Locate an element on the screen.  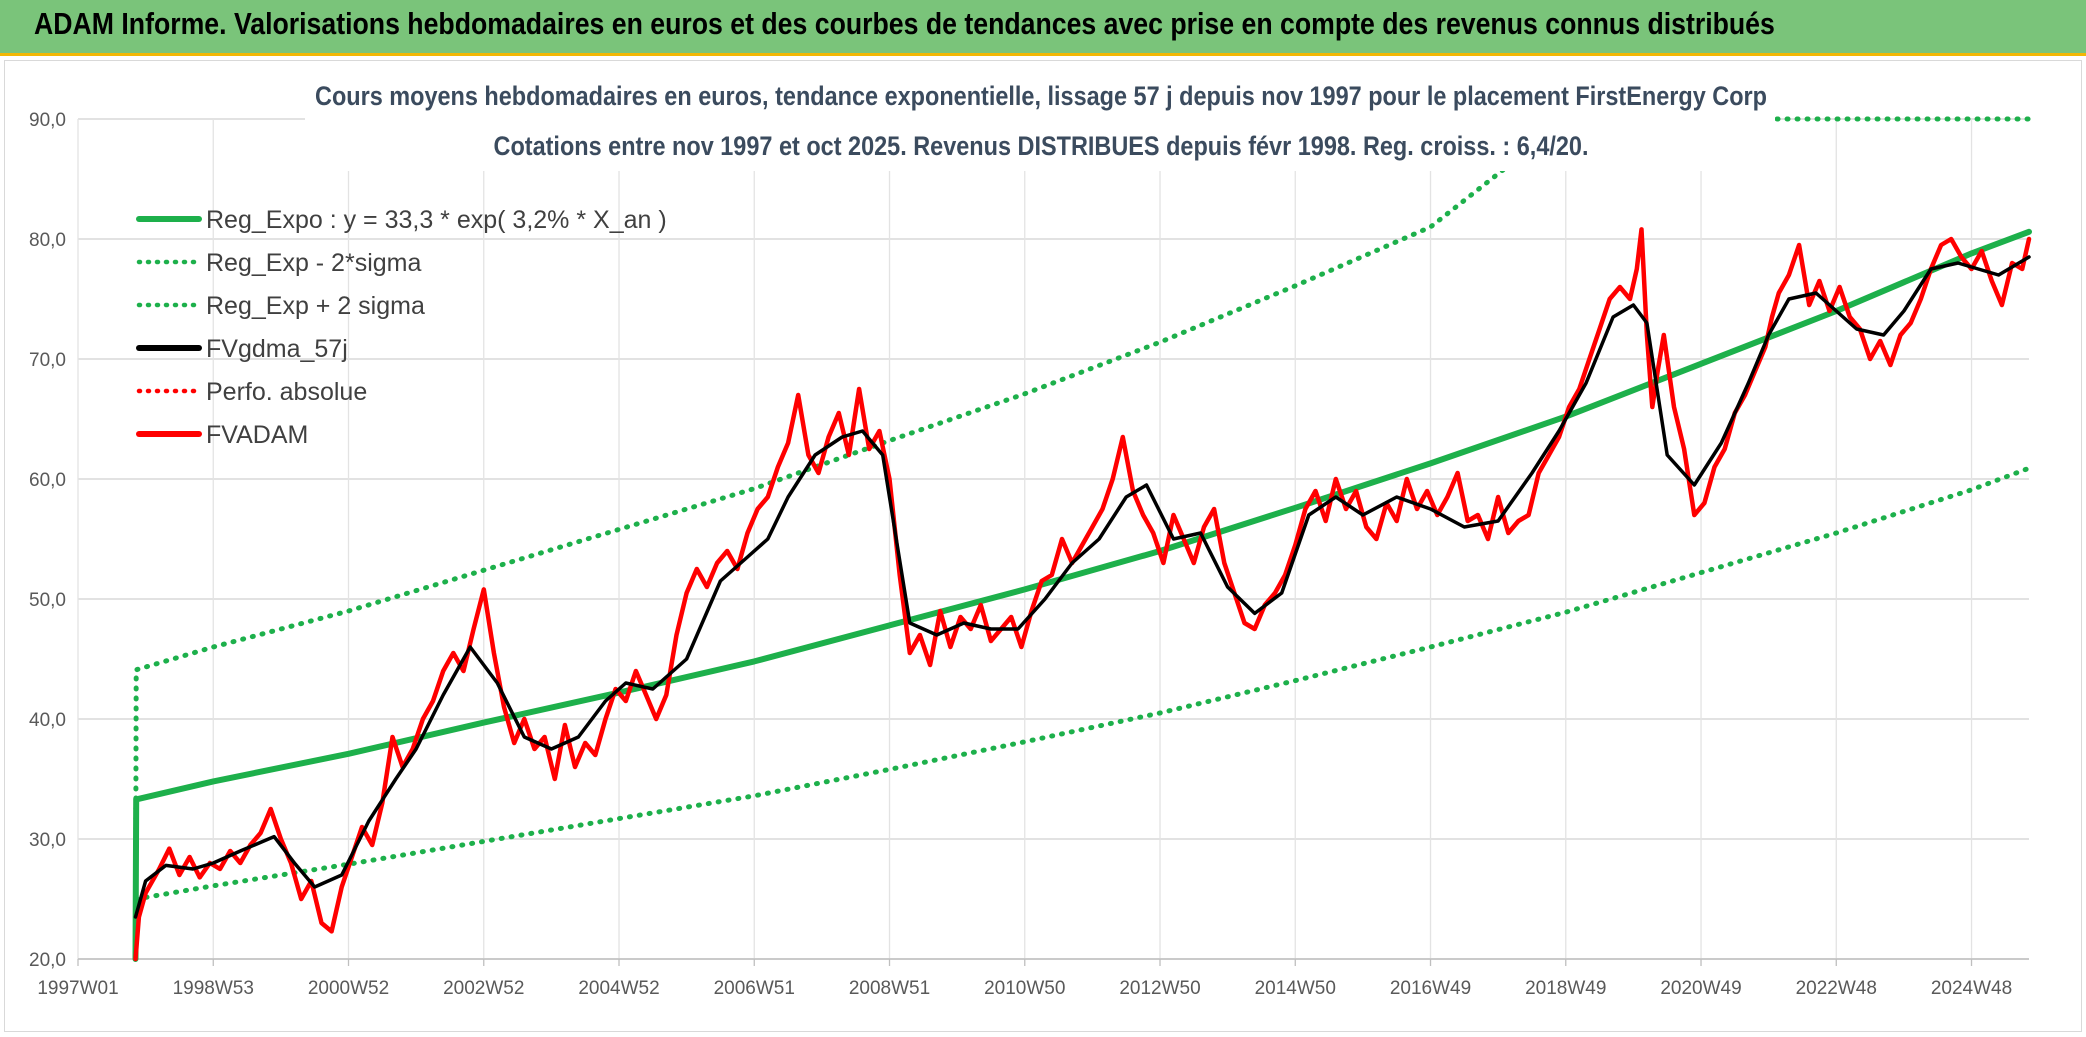
legend-label: Reg_Exp + 2 sigma is located at coordinates (315, 306).